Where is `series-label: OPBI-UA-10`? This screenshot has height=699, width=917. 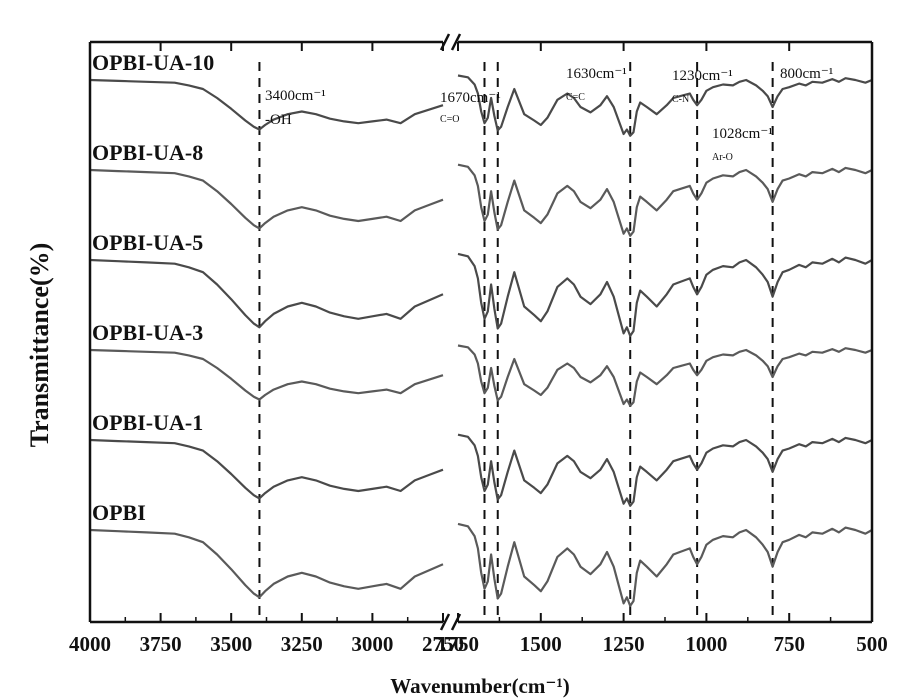
series-label: OPBI-UA-10 is located at coordinates (153, 62).